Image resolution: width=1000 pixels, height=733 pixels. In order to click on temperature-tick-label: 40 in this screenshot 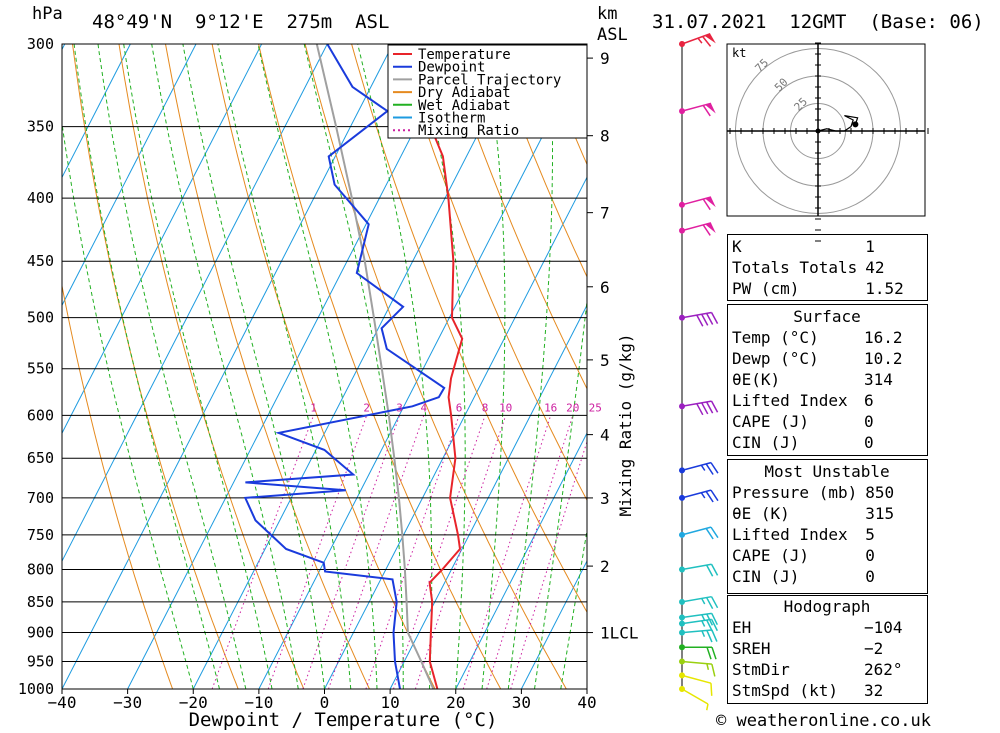, I will do `click(586, 702)`.